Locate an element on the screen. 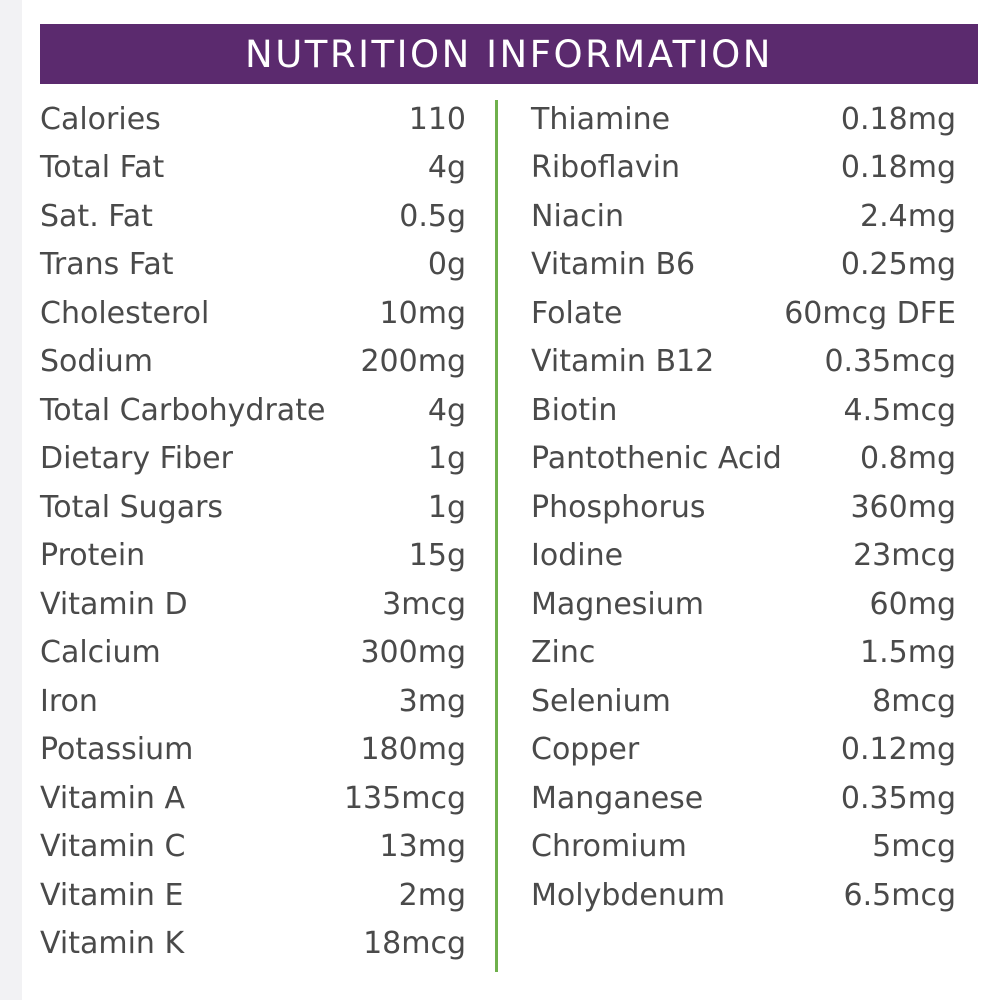  nutrient-value: 200mg is located at coordinates (413, 362).